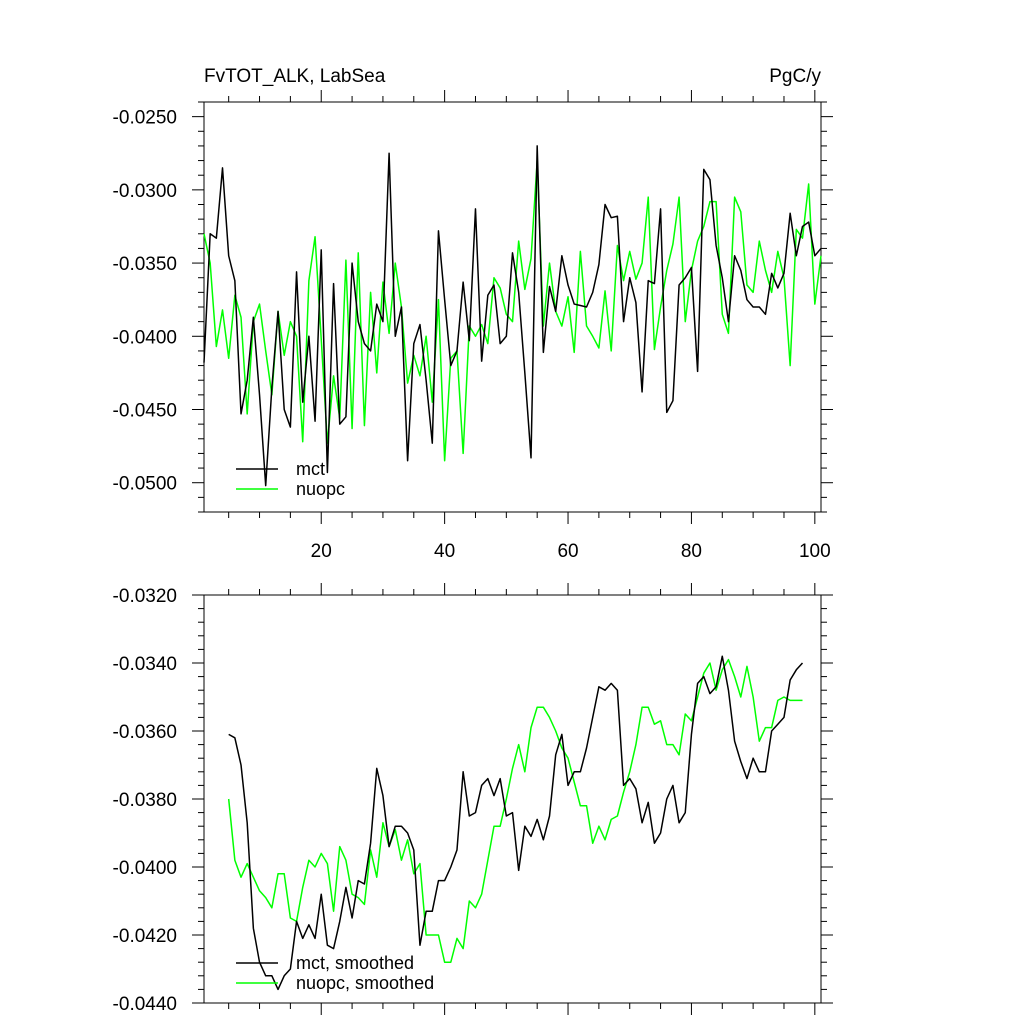 The height and width of the screenshot is (1024, 1024). What do you see at coordinates (145, 191) in the screenshot?
I see `y-tick-label: -0.0300` at bounding box center [145, 191].